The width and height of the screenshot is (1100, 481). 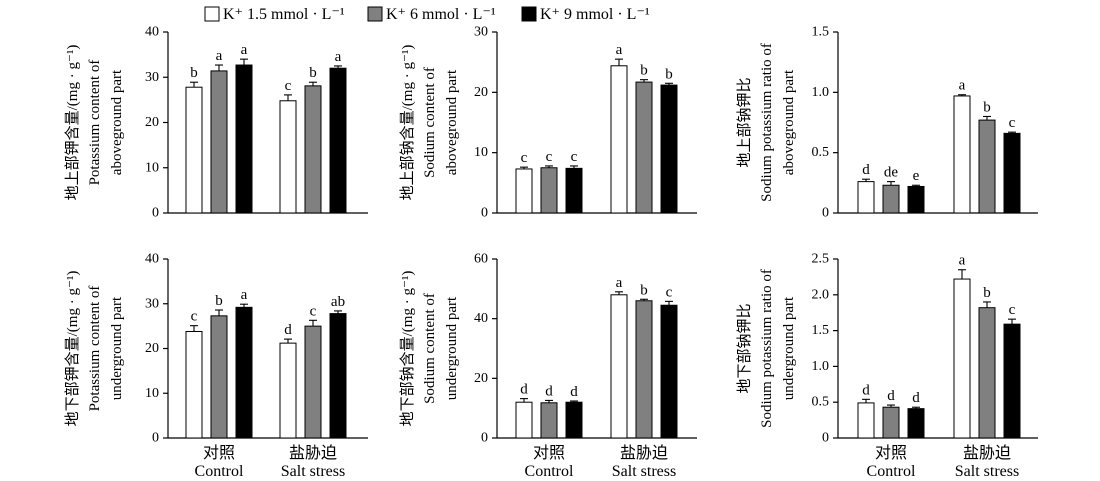 I want to click on y-tick-label: 2.0, so click(x=821, y=294).